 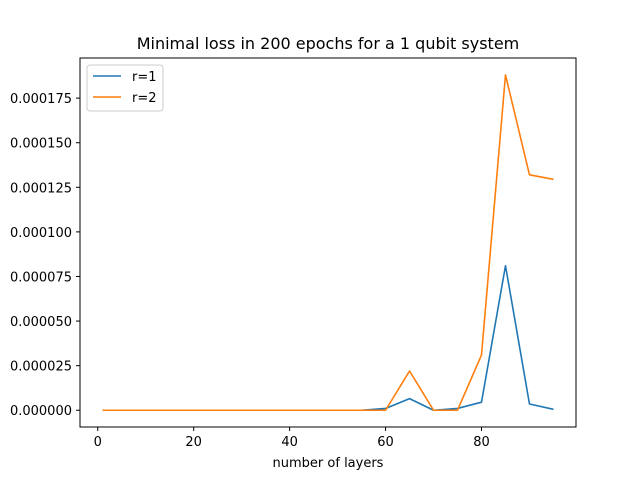 What do you see at coordinates (193, 442) in the screenshot?
I see `x-tick-label: 20` at bounding box center [193, 442].